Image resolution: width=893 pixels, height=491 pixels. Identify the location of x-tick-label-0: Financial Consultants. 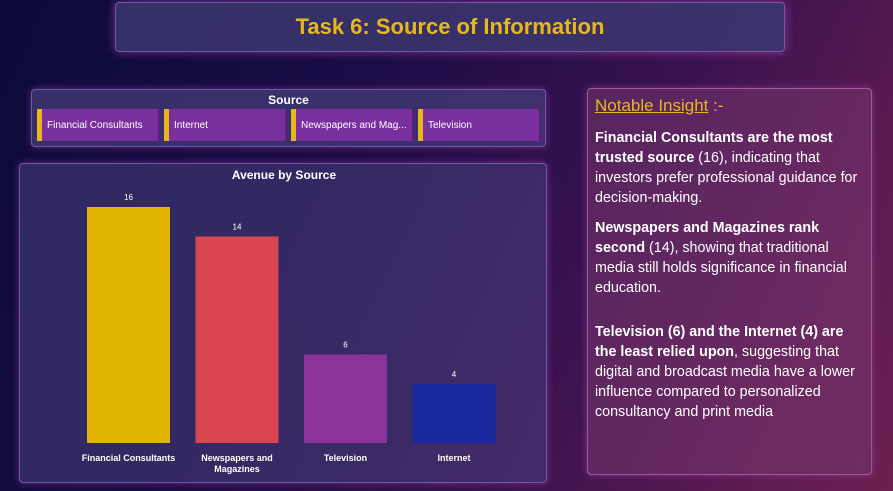
(129, 458).